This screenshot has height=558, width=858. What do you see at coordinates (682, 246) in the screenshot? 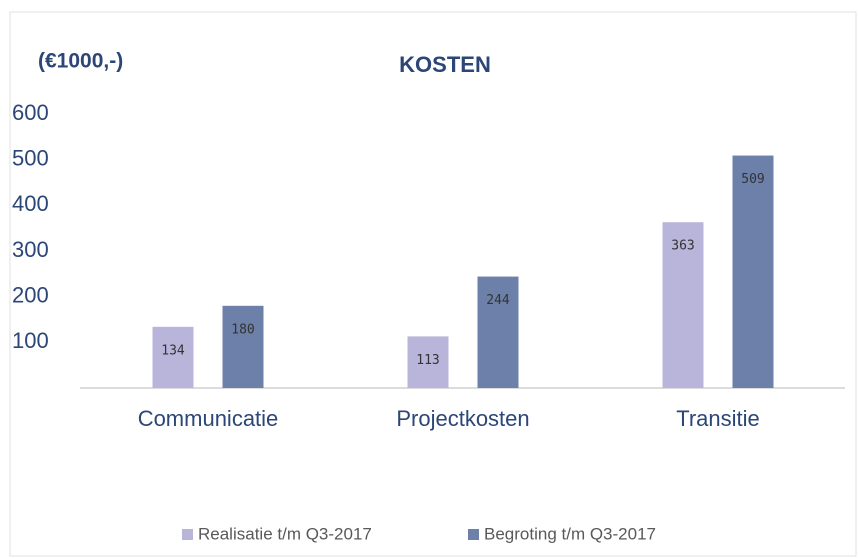
I see `data-label: 363` at bounding box center [682, 246].